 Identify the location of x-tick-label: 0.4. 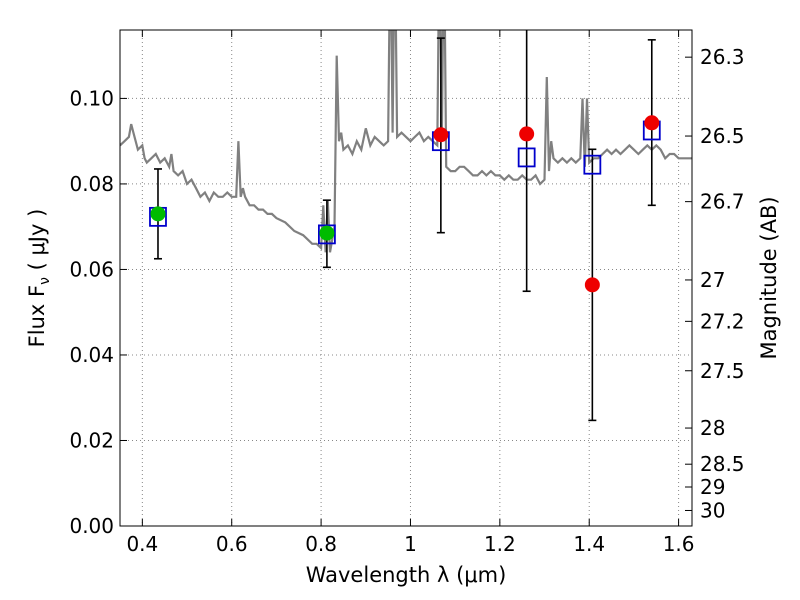
(142, 544).